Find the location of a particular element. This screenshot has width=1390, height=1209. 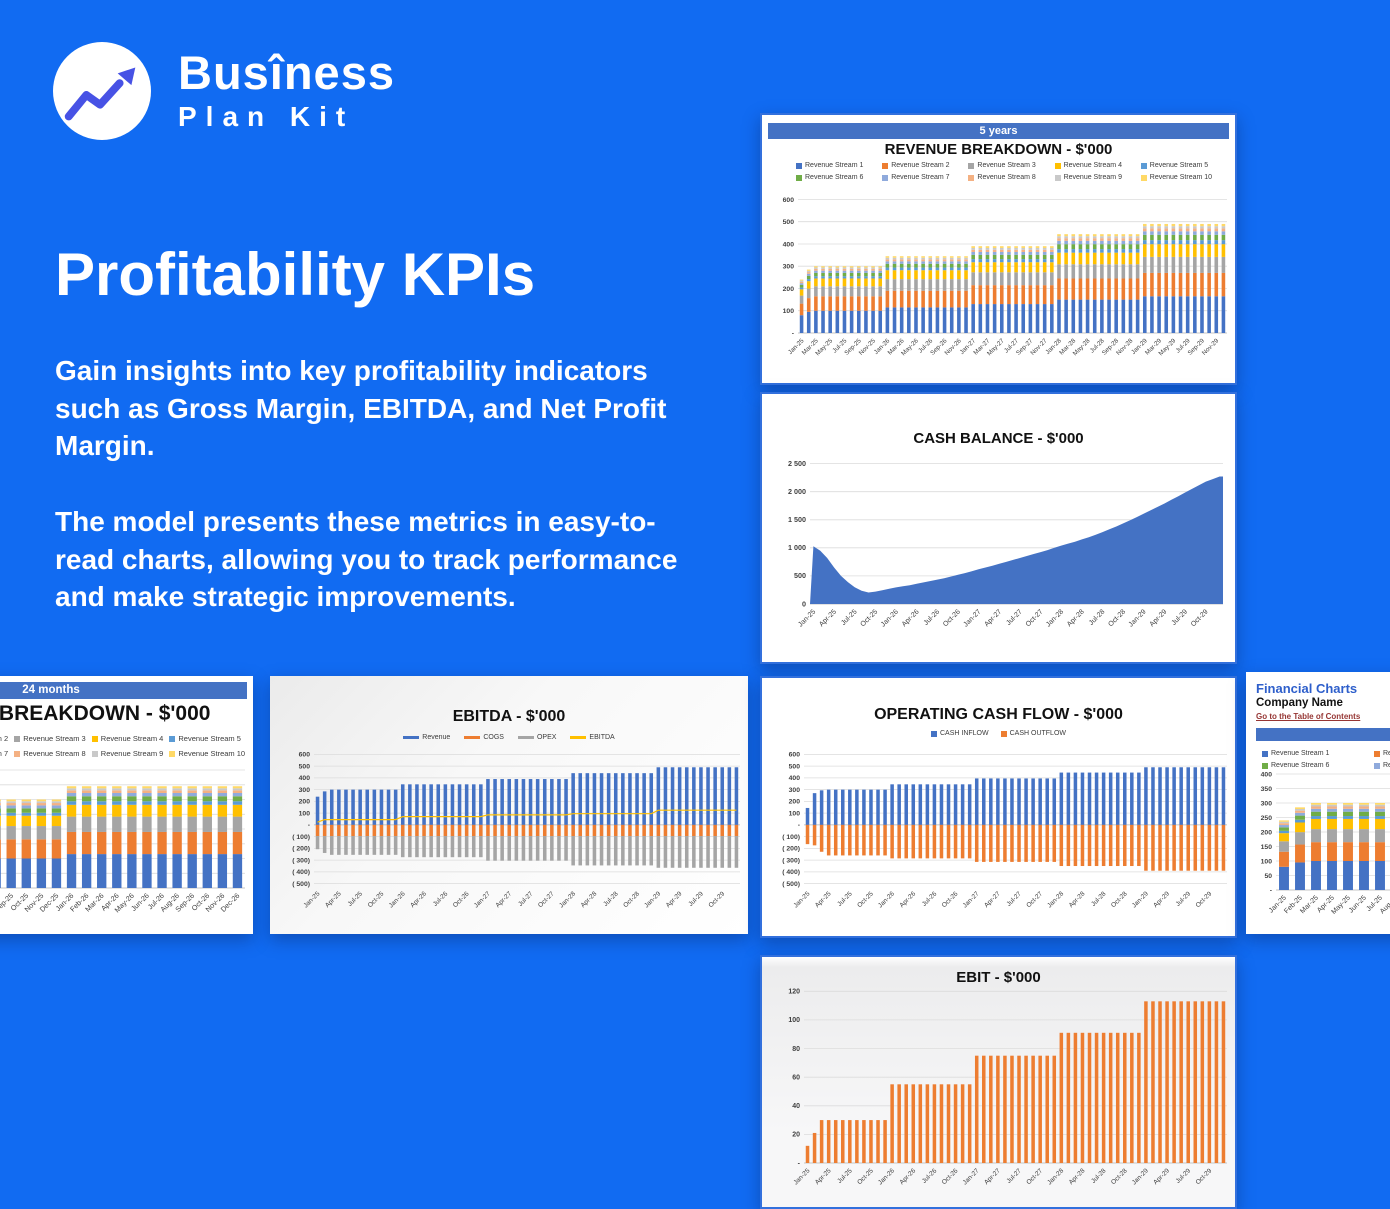

legend-item: Revenue is located at coordinates (426, 737).